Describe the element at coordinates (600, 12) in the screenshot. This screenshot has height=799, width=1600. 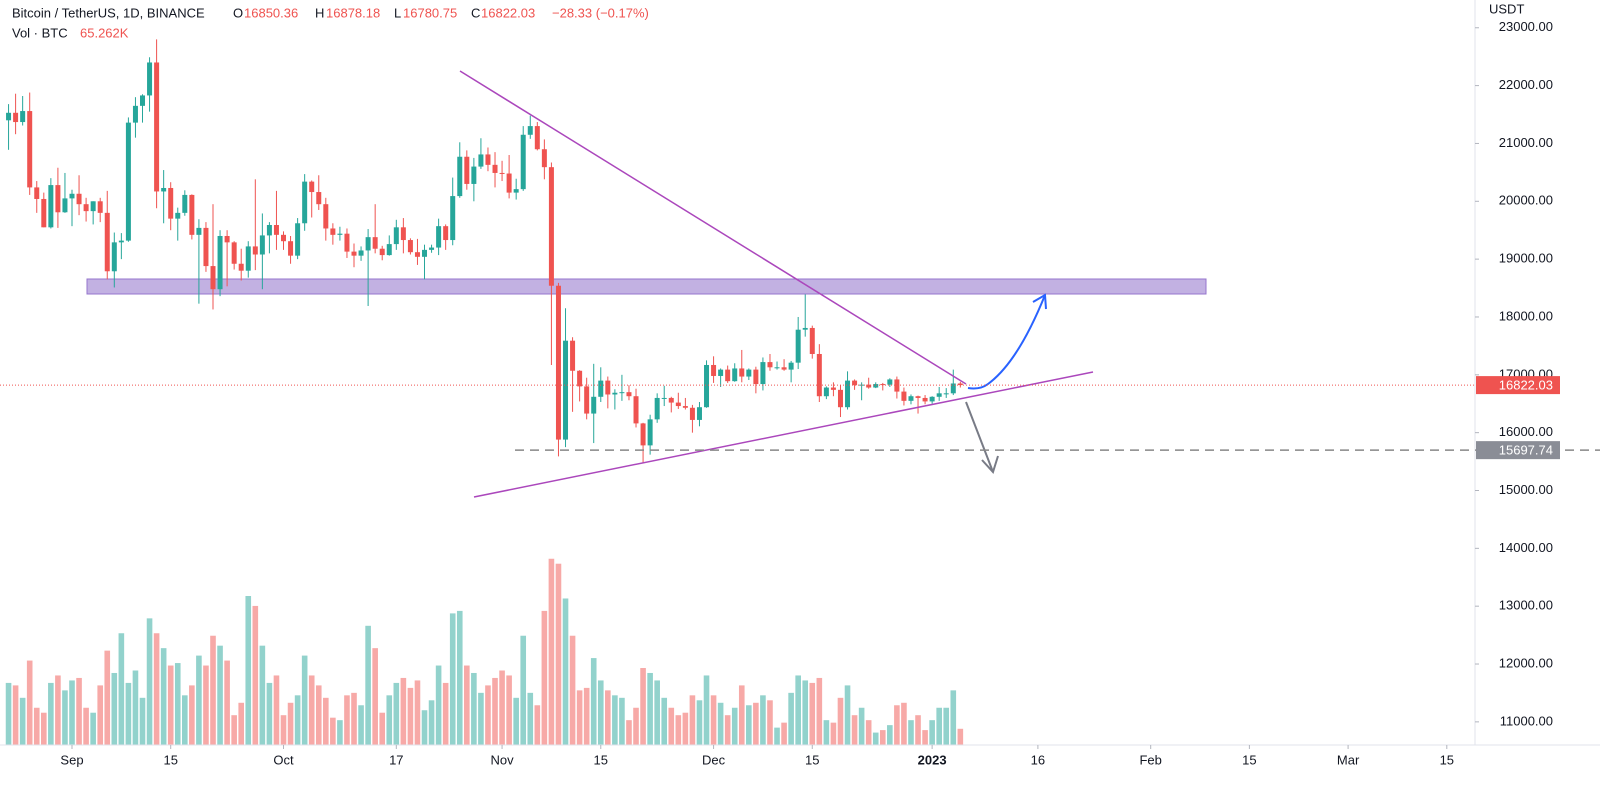
I see `change-value: −28.33 (−0.17%)` at that location.